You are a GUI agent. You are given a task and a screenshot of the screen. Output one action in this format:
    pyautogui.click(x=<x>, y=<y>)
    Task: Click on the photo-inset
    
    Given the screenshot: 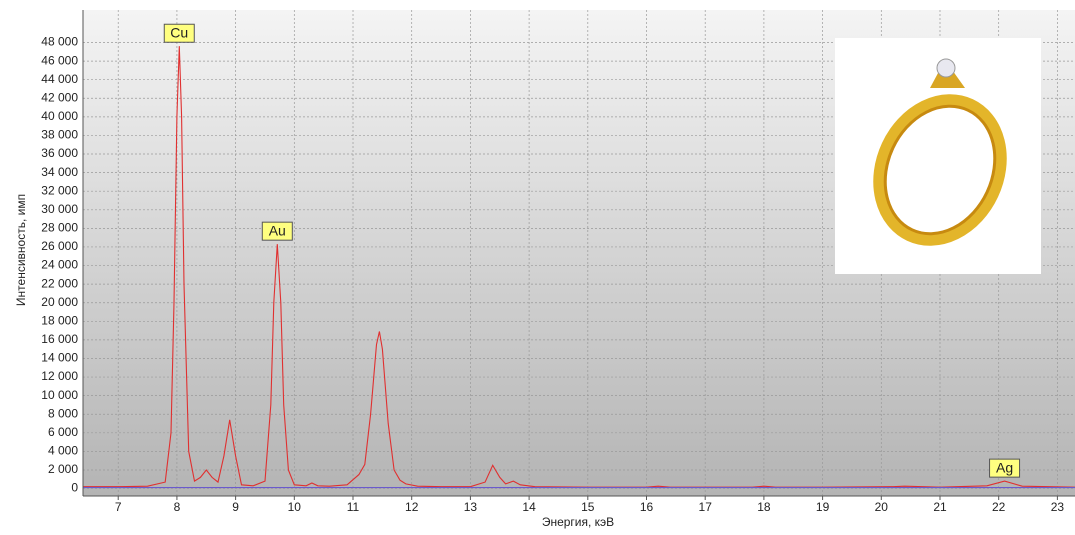 What is the action you would take?
    pyautogui.click(x=938, y=156)
    